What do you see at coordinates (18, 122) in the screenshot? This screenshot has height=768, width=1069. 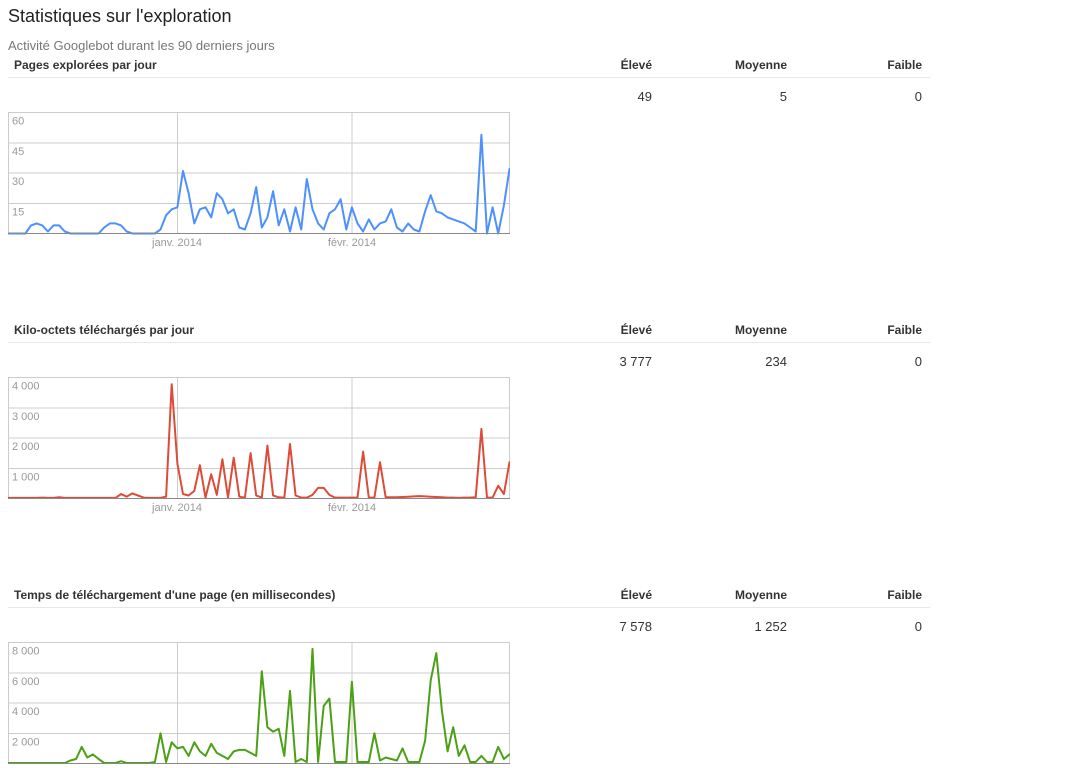 I see `y-tick-label: 60` at bounding box center [18, 122].